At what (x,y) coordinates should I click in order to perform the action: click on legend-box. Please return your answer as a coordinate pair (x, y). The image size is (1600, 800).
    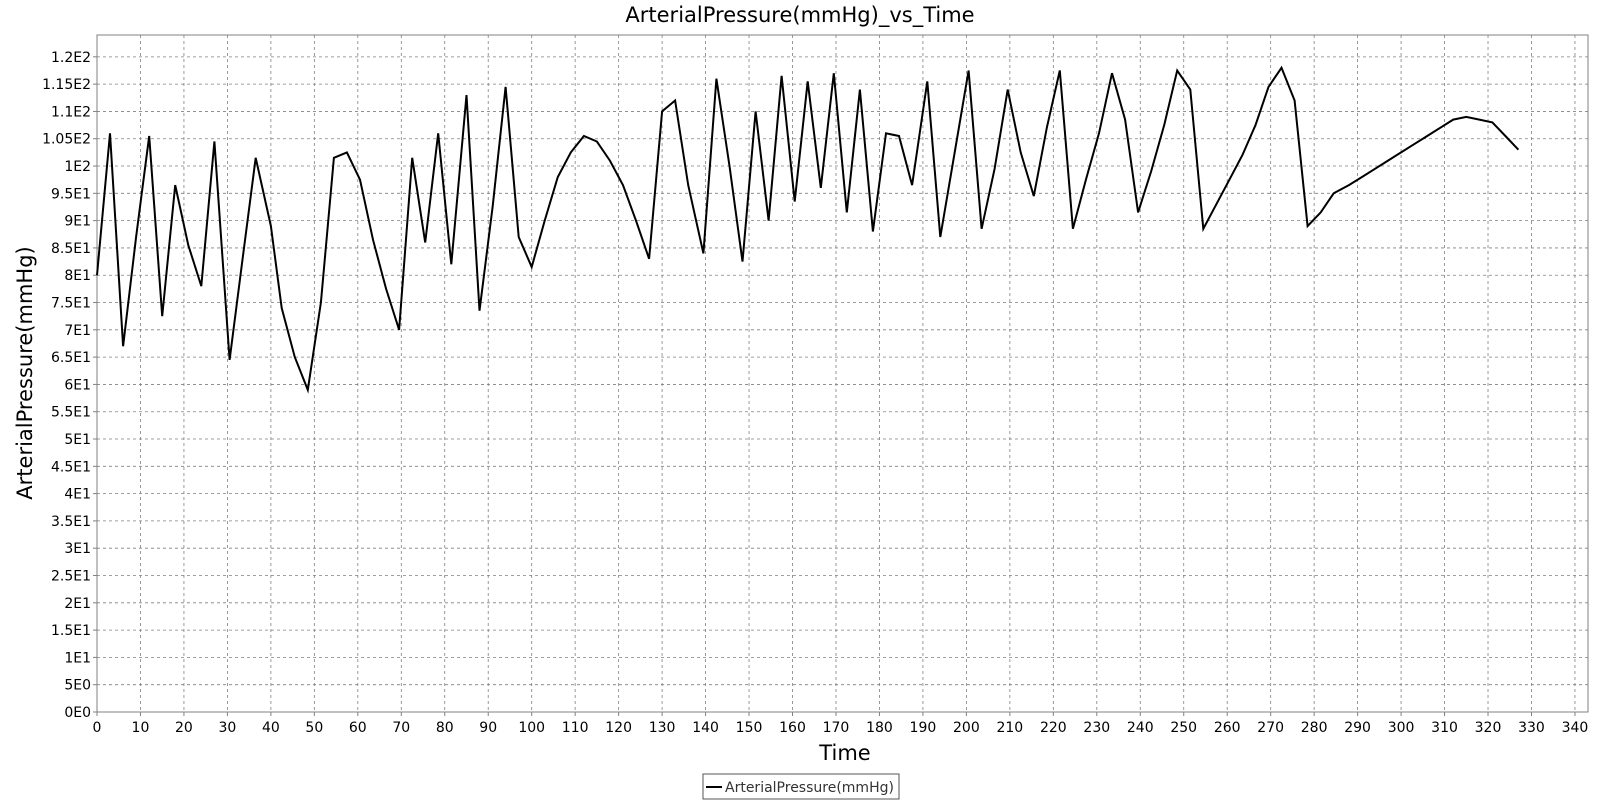
    Looking at the image, I should click on (801, 786).